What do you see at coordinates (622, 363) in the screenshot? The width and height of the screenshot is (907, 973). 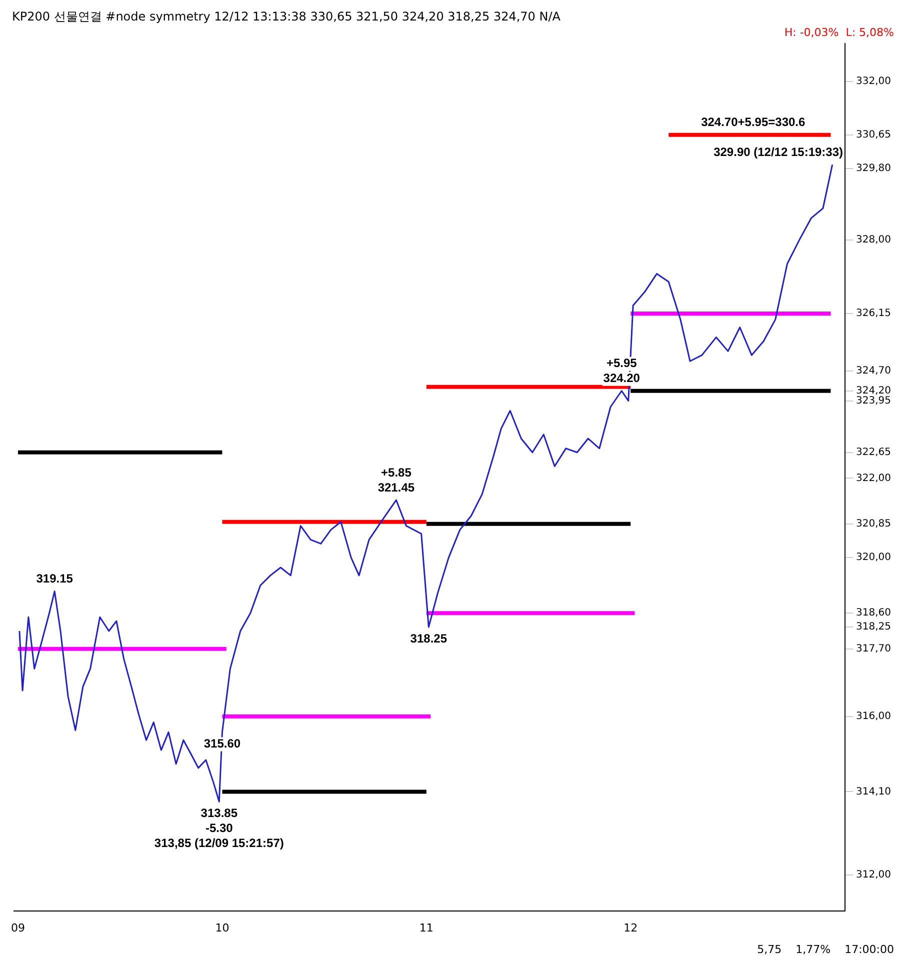 I see `annotation: +5.95` at bounding box center [622, 363].